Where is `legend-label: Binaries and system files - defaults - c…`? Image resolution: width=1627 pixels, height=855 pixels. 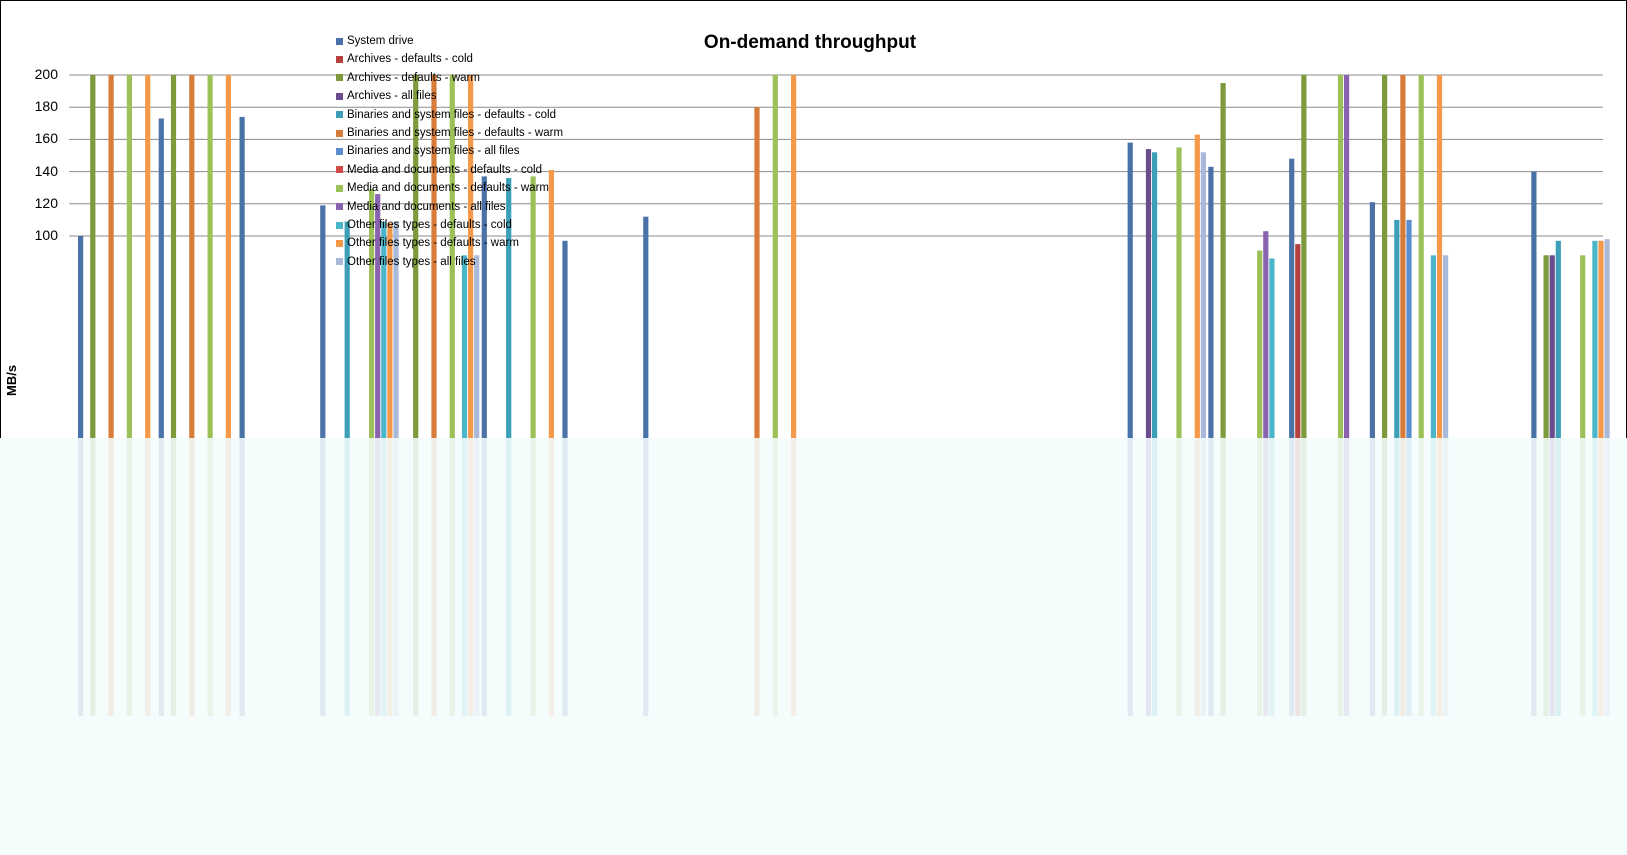 legend-label: Binaries and system files - defaults - c… is located at coordinates (452, 114).